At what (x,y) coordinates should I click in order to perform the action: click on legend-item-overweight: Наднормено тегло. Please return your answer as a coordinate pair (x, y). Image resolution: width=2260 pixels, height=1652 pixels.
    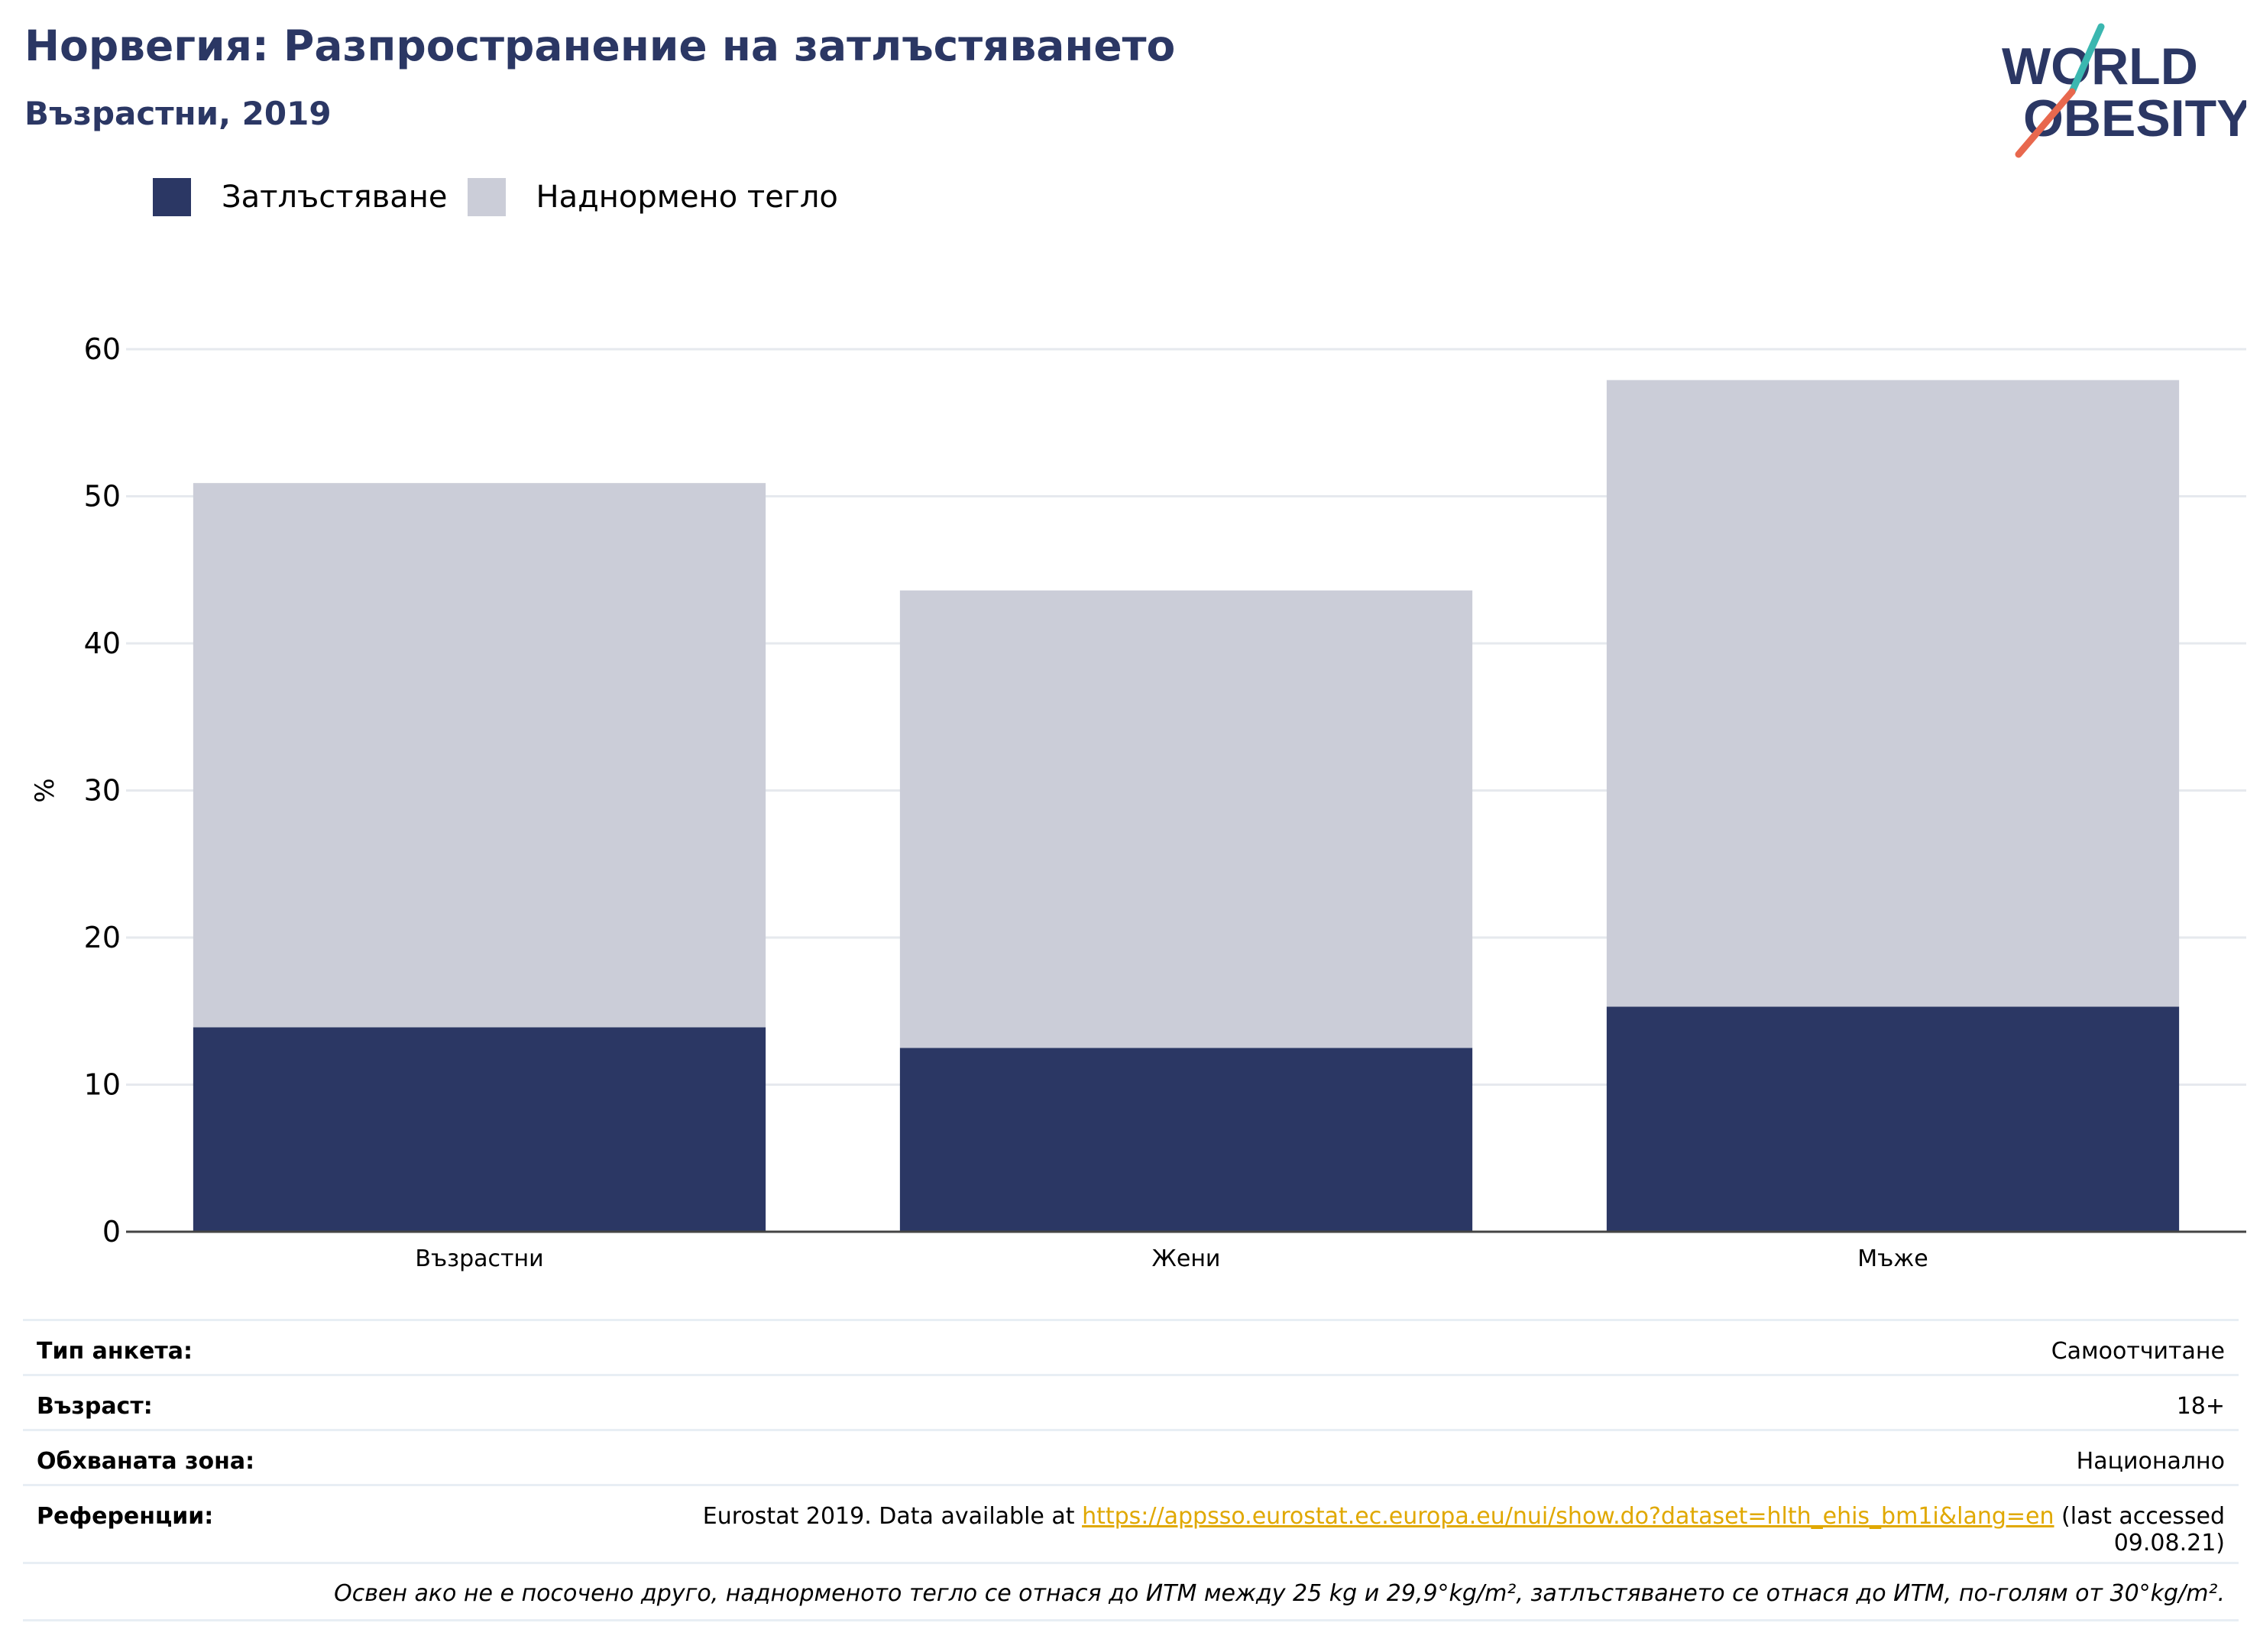
    Looking at the image, I should click on (652, 197).